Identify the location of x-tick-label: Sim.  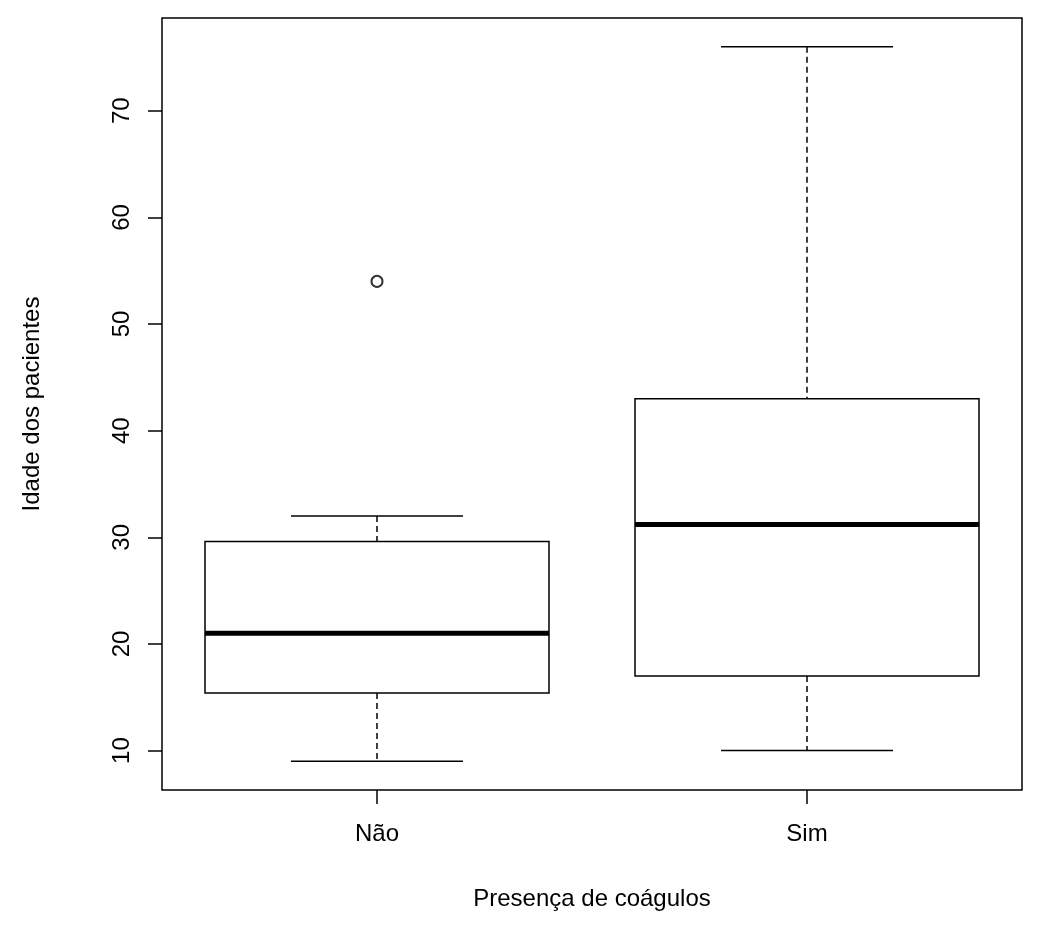
(807, 832).